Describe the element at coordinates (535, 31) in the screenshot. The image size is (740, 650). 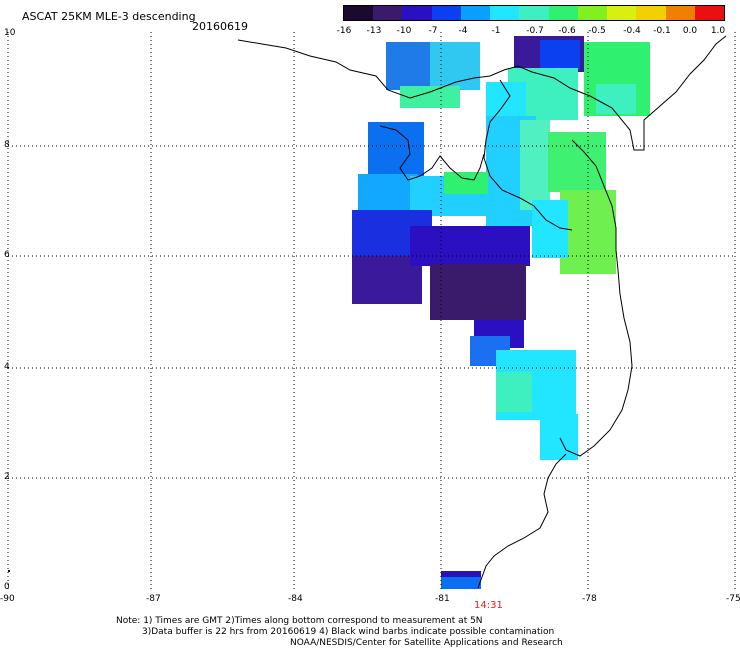
I see `colorbar-label: -0.7` at that location.